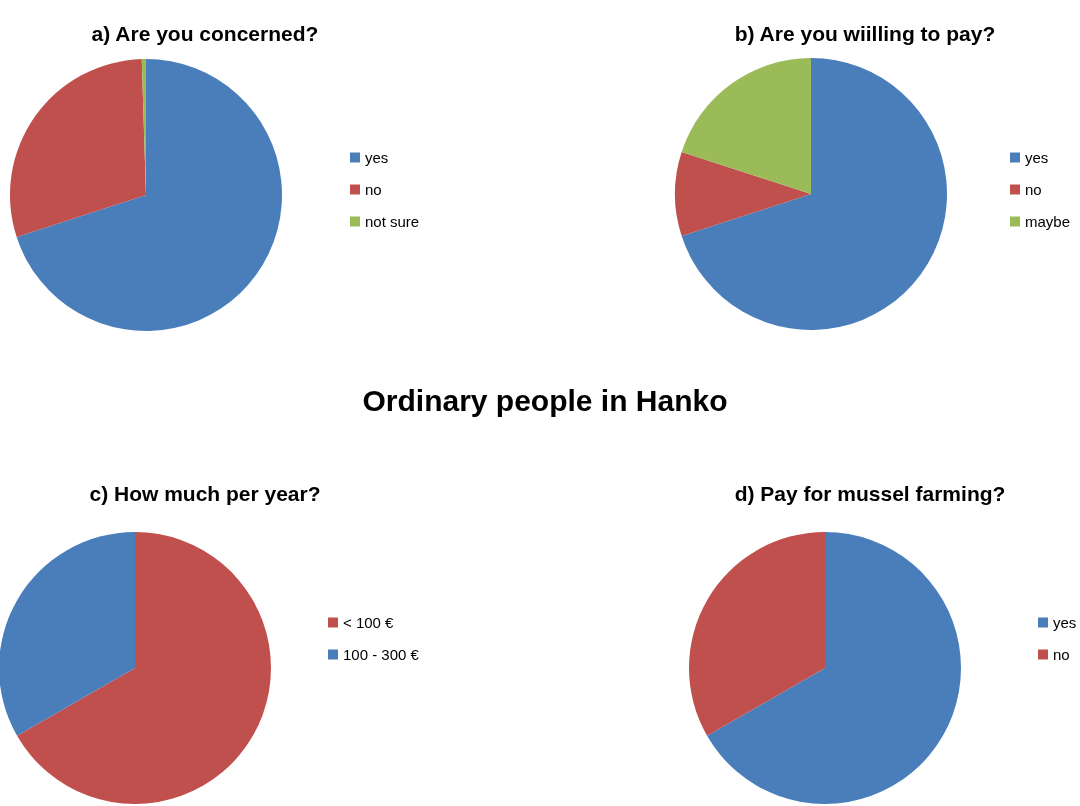 The image size is (1080, 806). Describe the element at coordinates (205, 493) in the screenshot. I see `chart-title: c) How much per year?` at that location.